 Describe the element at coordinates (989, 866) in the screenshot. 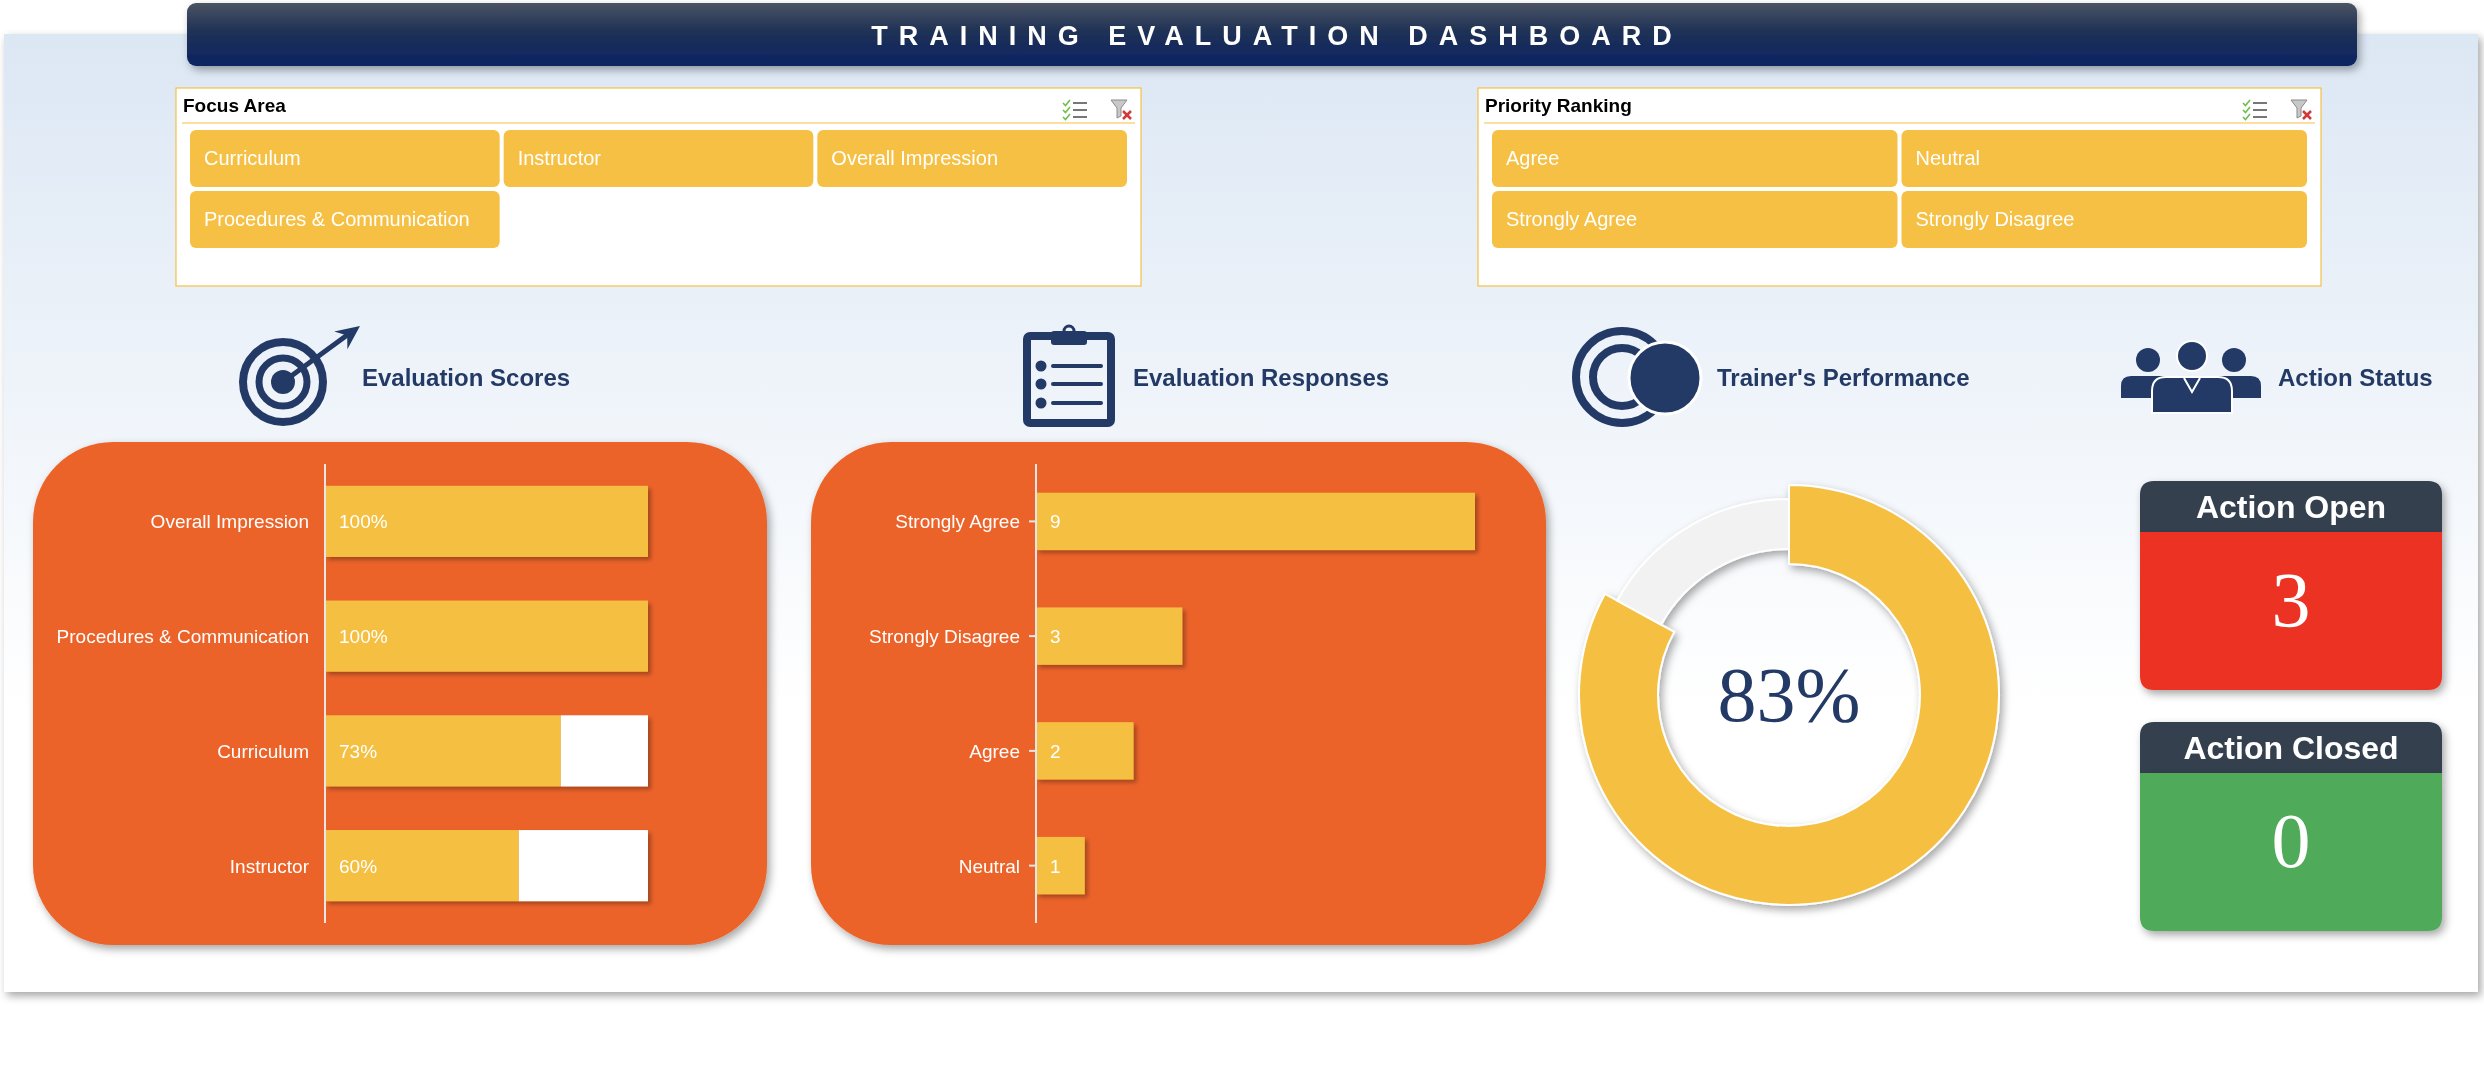

I see `y-tick-label: Neutral` at that location.